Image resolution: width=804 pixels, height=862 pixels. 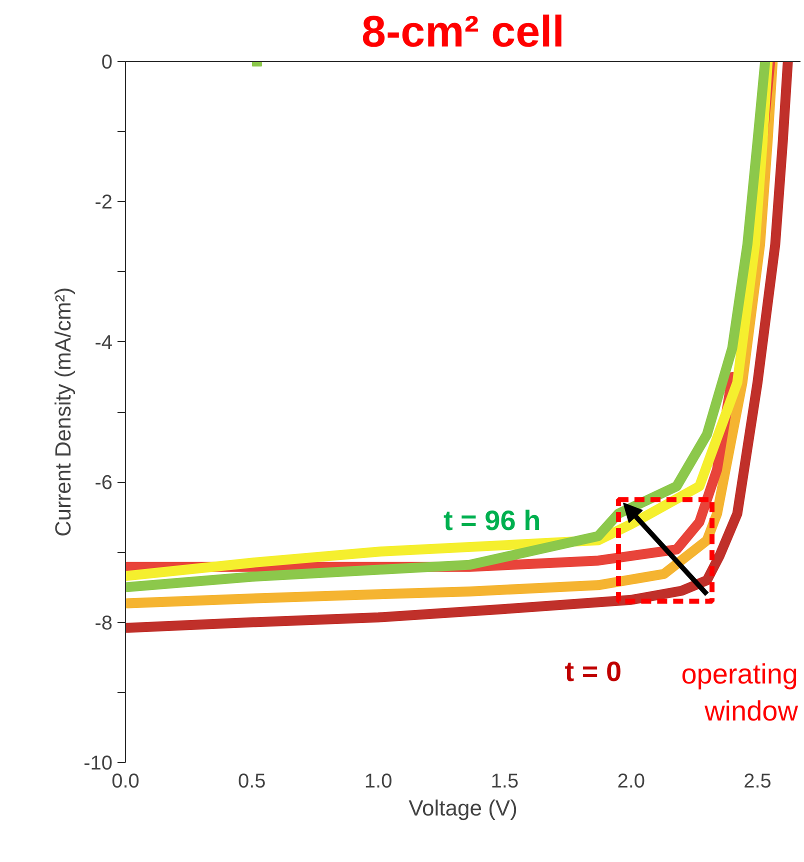 I want to click on x-tick-label: 2.5, so click(x=758, y=781).